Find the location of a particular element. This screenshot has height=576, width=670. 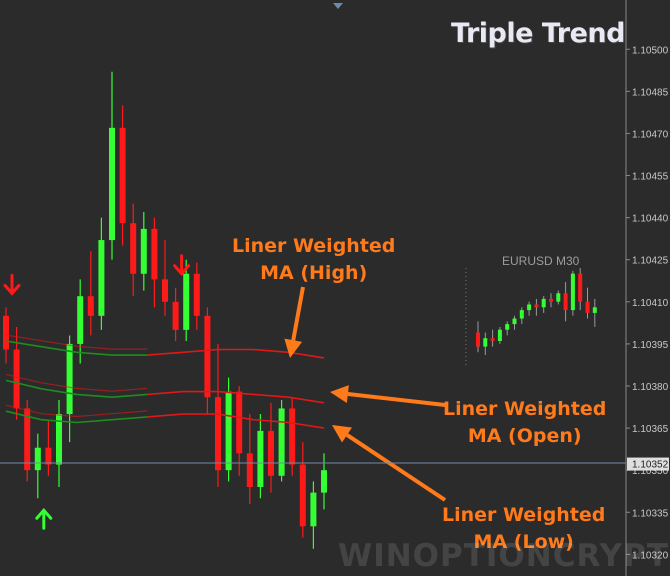

moving-averages is located at coordinates (165, 381).